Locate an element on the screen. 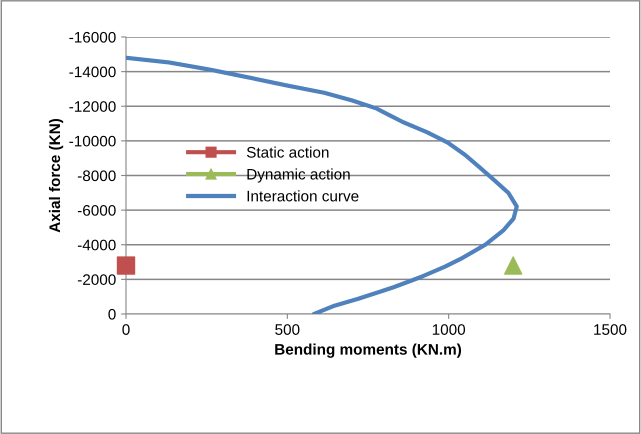 Image resolution: width=641 pixels, height=434 pixels. y-tick-label: -8000 is located at coordinates (97, 176).